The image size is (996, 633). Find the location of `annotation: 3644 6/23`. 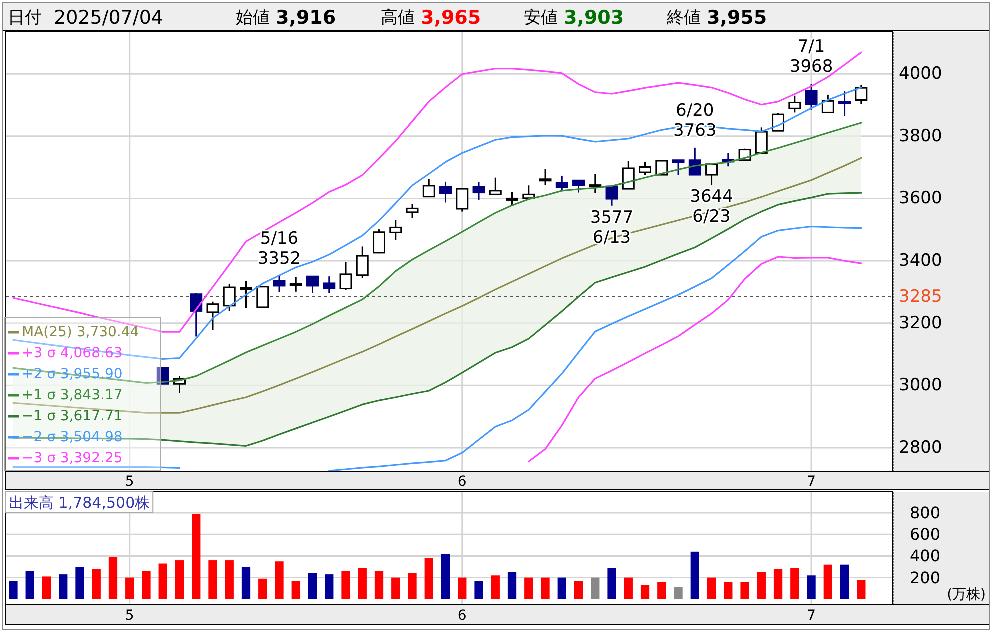

annotation: 3644 6/23 is located at coordinates (712, 207).